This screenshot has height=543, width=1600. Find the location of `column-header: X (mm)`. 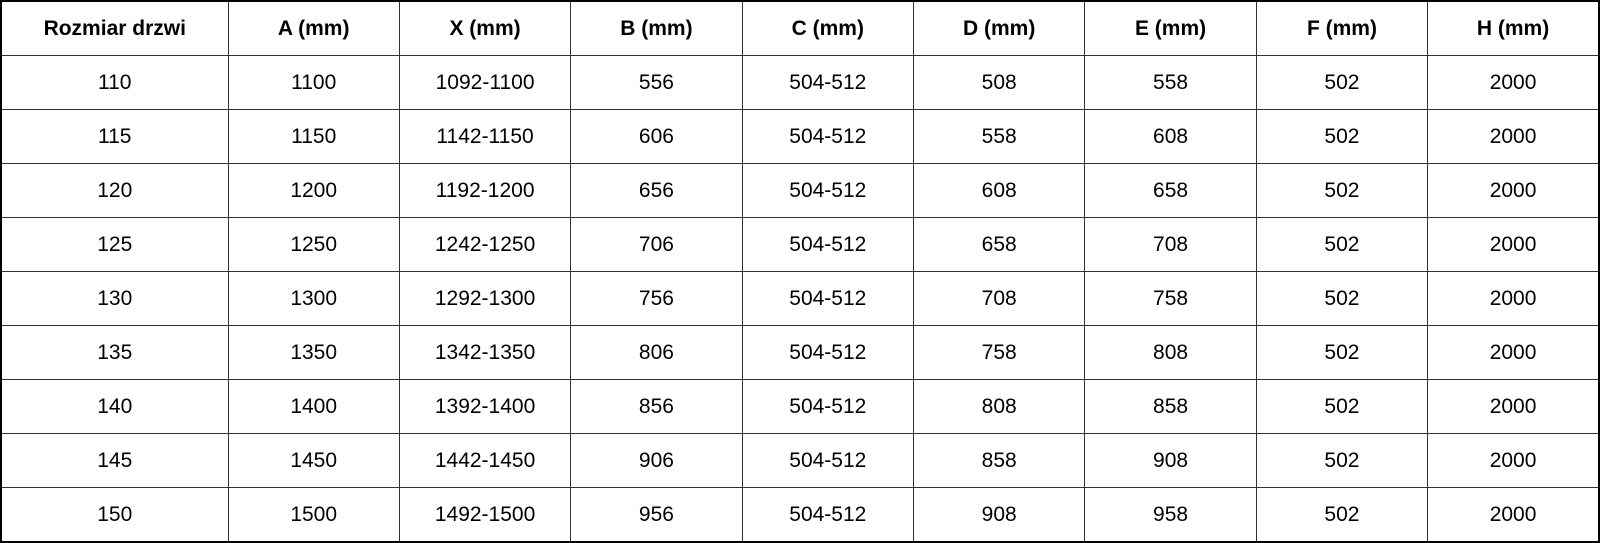

column-header: X (mm) is located at coordinates (485, 28).